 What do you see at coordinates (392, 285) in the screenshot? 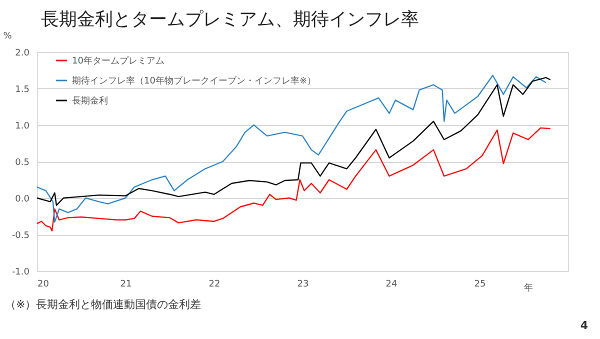
I see `x-tick-label: 24` at bounding box center [392, 285].